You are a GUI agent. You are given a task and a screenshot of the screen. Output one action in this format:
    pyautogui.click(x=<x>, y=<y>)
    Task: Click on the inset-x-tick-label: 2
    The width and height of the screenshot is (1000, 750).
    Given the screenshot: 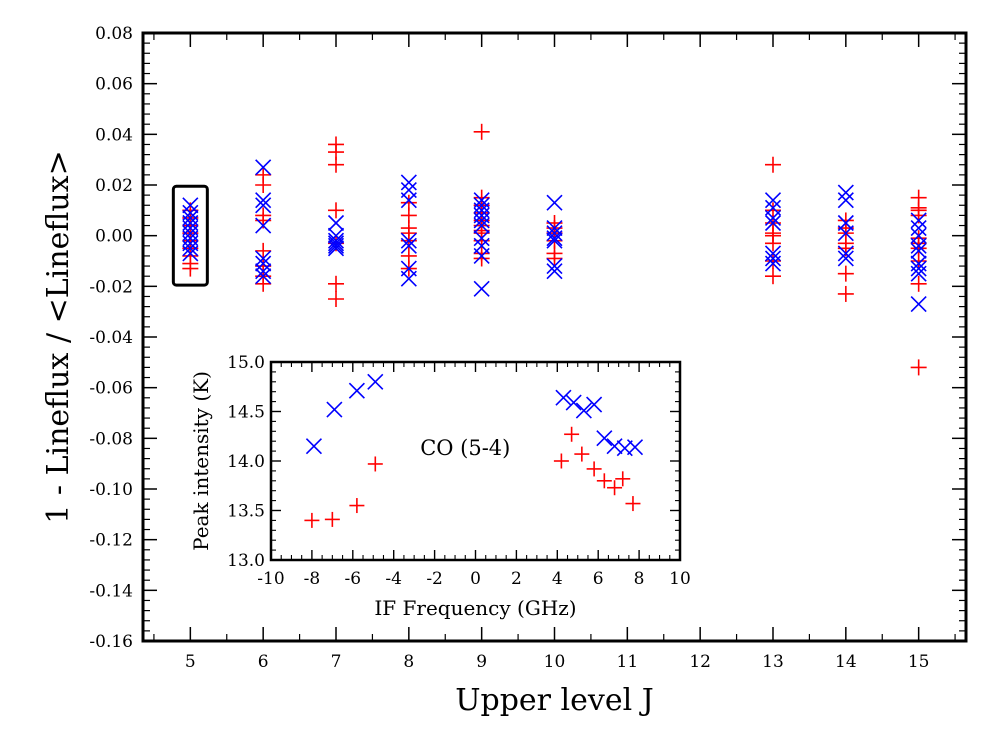 What is the action you would take?
    pyautogui.click(x=516, y=579)
    